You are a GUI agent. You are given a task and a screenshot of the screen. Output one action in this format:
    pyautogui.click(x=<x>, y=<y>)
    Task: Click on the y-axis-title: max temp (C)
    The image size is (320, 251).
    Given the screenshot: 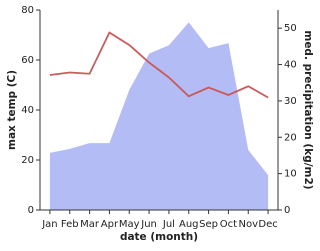 What is the action you would take?
    pyautogui.click(x=12, y=110)
    